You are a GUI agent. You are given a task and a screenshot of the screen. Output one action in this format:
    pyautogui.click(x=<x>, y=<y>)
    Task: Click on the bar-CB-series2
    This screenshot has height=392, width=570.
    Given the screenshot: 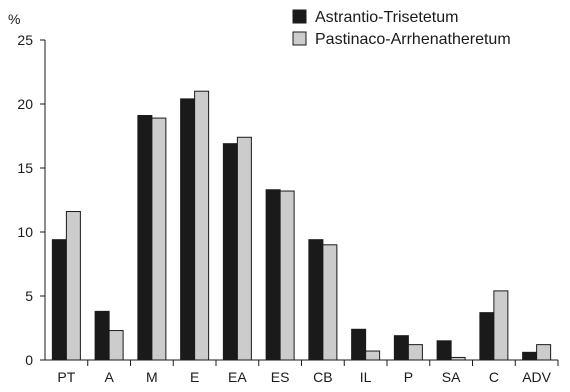 What is the action you would take?
    pyautogui.click(x=330, y=302)
    